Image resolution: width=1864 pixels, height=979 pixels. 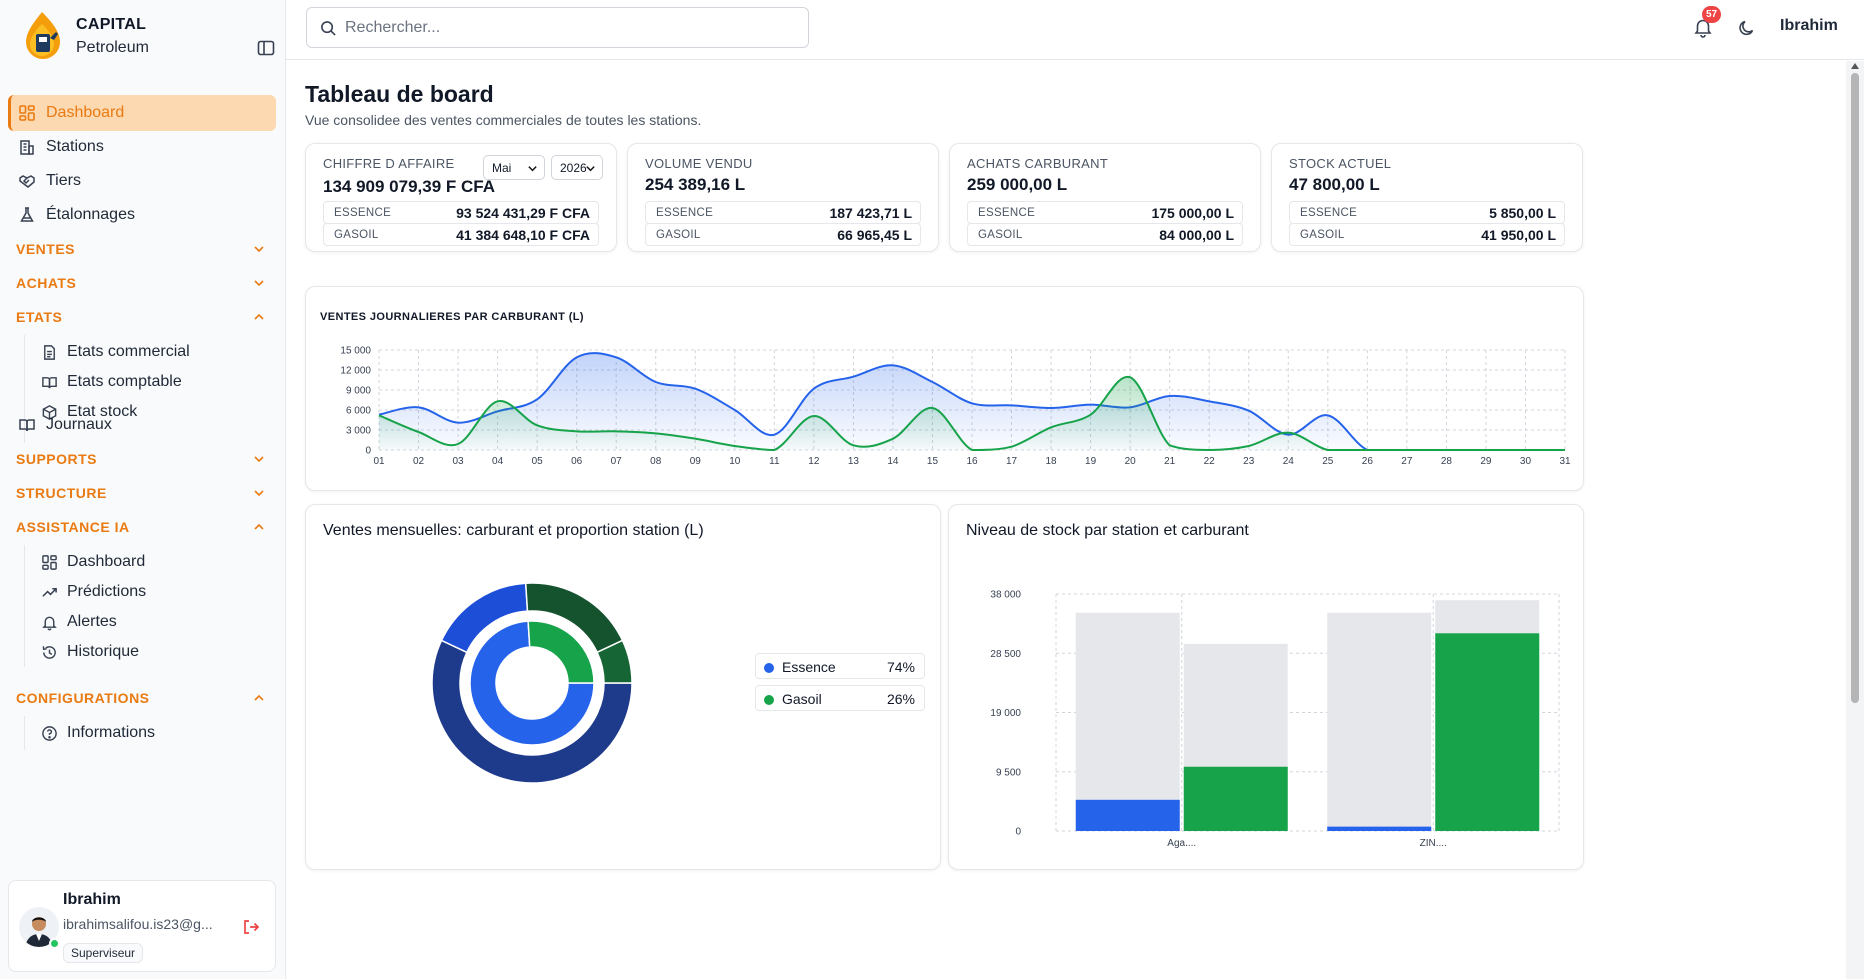 I want to click on x-tick-label: 08, so click(x=656, y=461).